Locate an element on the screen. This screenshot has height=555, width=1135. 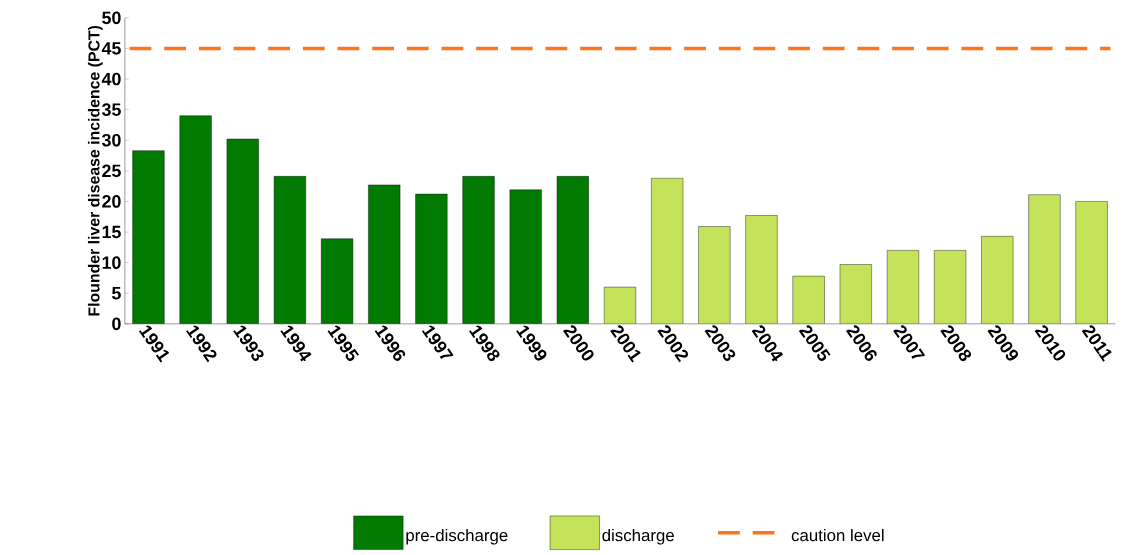
y-tick-label: 50 is located at coordinates (111, 18).